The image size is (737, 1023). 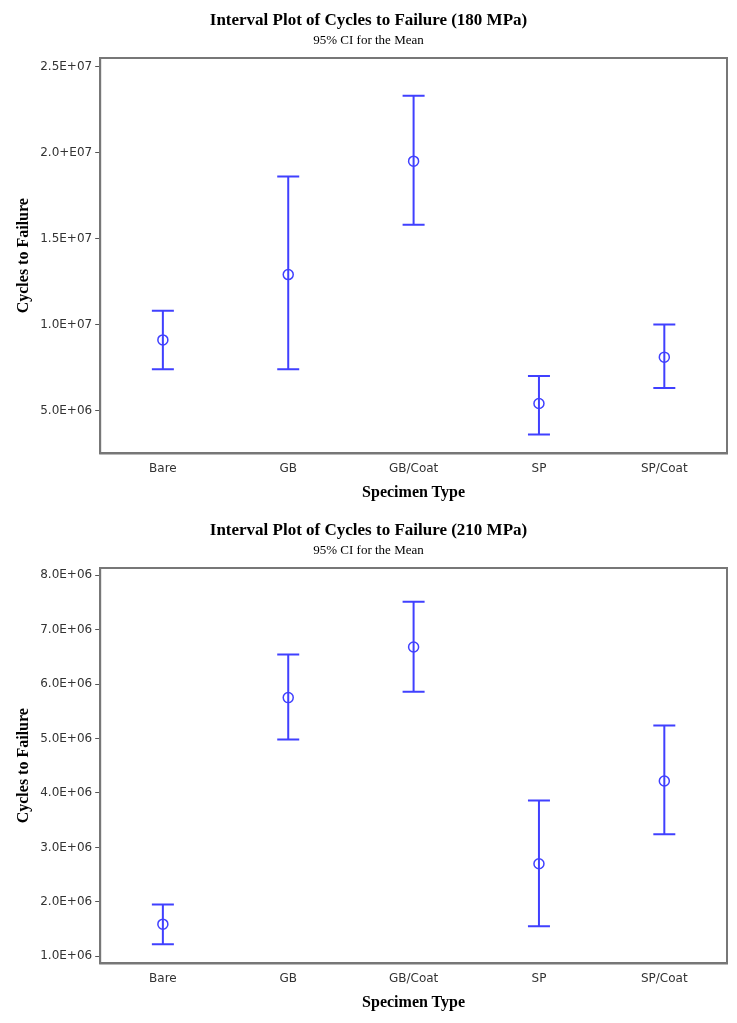 I want to click on y-tick-label: 1.0E+07, so click(x=66, y=323).